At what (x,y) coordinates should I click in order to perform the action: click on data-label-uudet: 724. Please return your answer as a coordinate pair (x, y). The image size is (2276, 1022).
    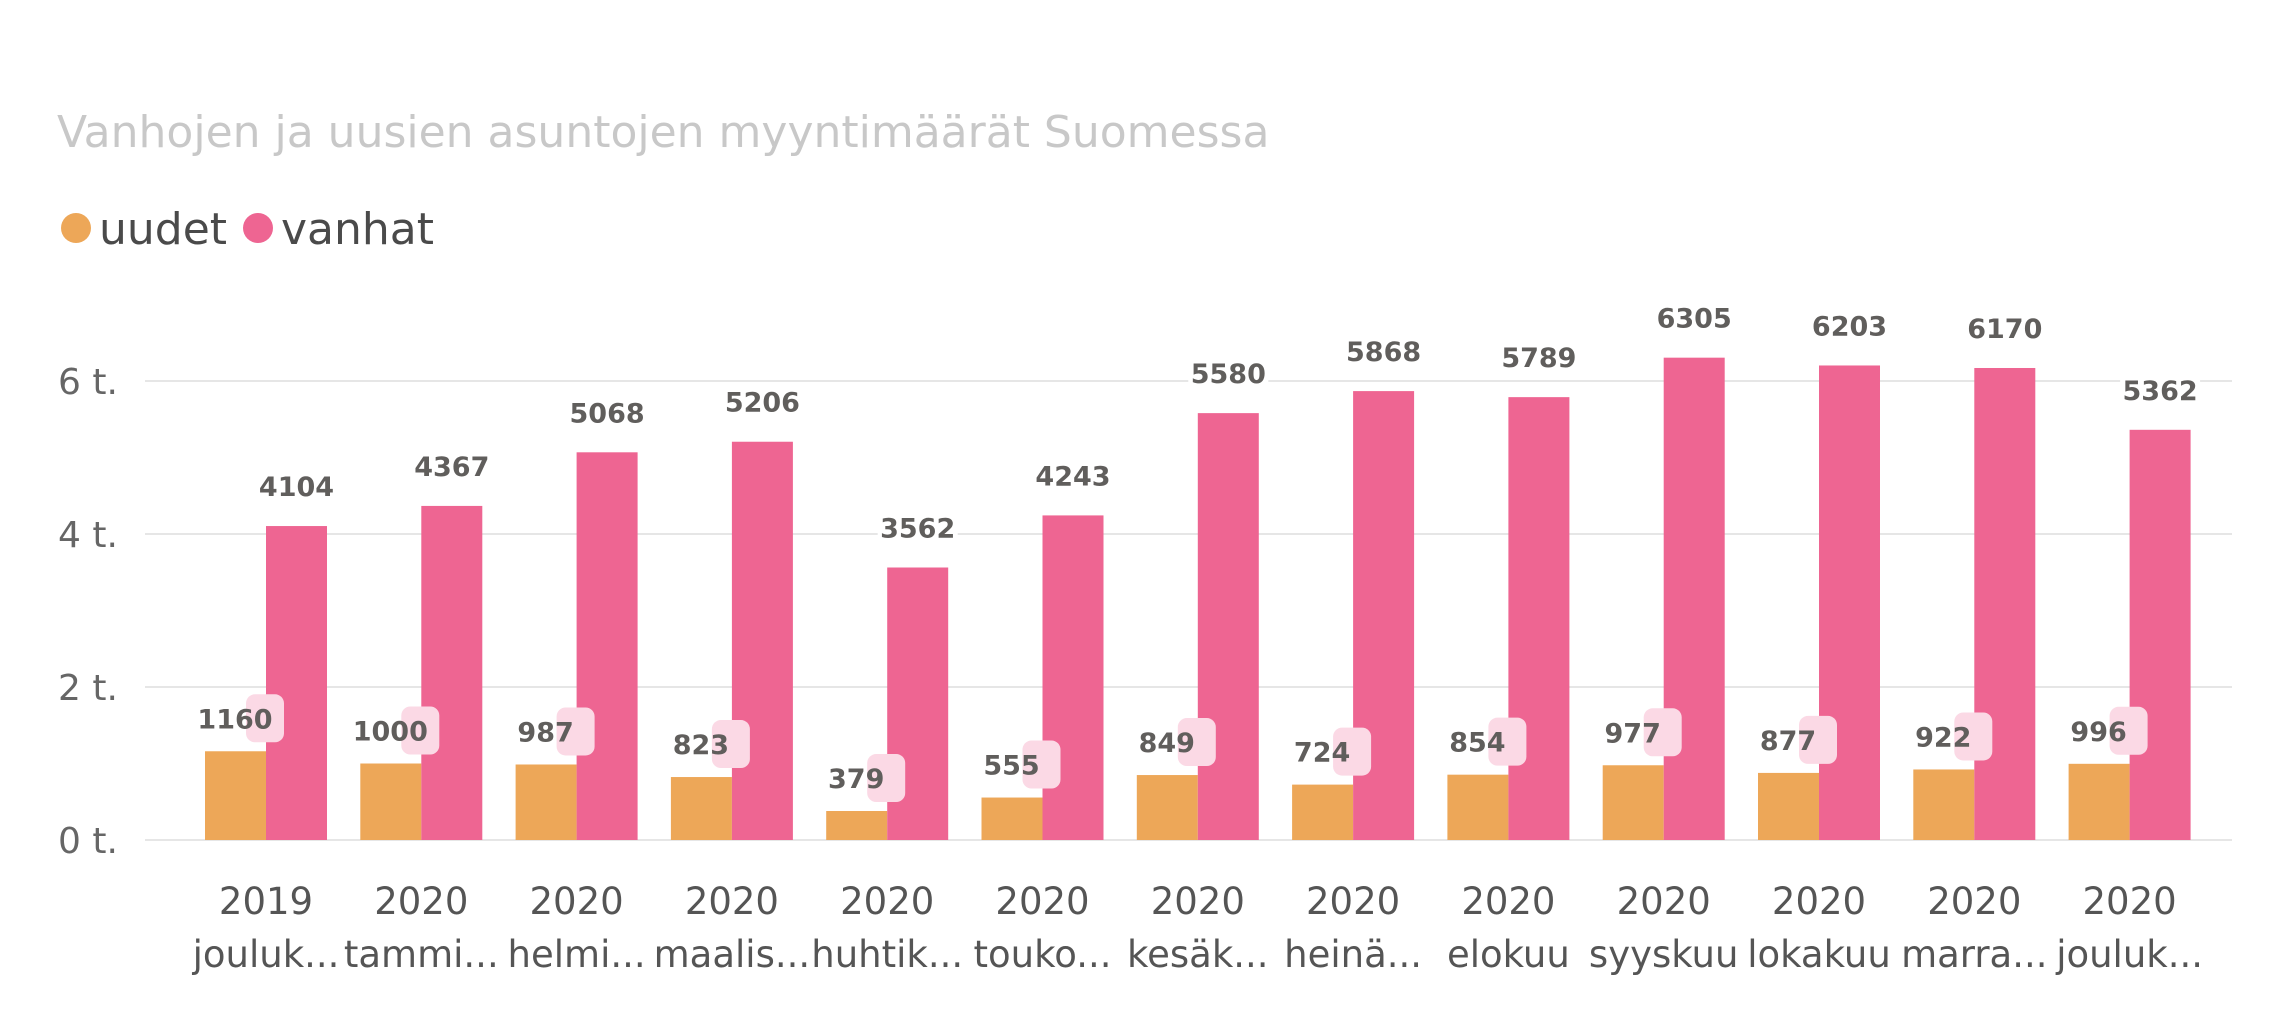
    Looking at the image, I should click on (1322, 753).